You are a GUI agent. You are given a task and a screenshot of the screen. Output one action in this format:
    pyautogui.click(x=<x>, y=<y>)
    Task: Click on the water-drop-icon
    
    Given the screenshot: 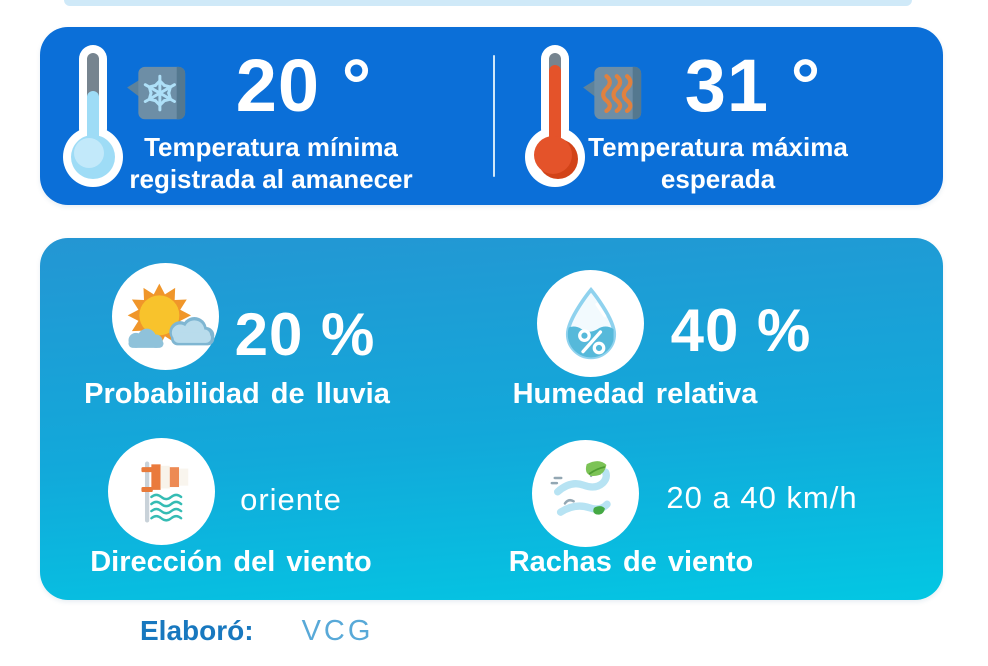 What is the action you would take?
    pyautogui.click(x=590, y=322)
    